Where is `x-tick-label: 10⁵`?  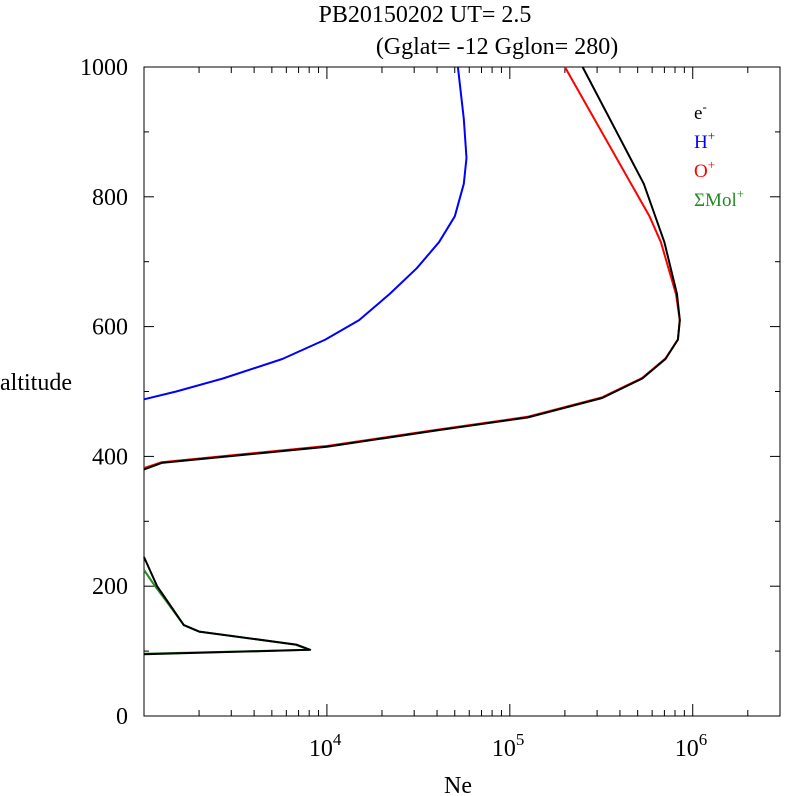 x-tick-label: 10⁵ is located at coordinates (508, 746).